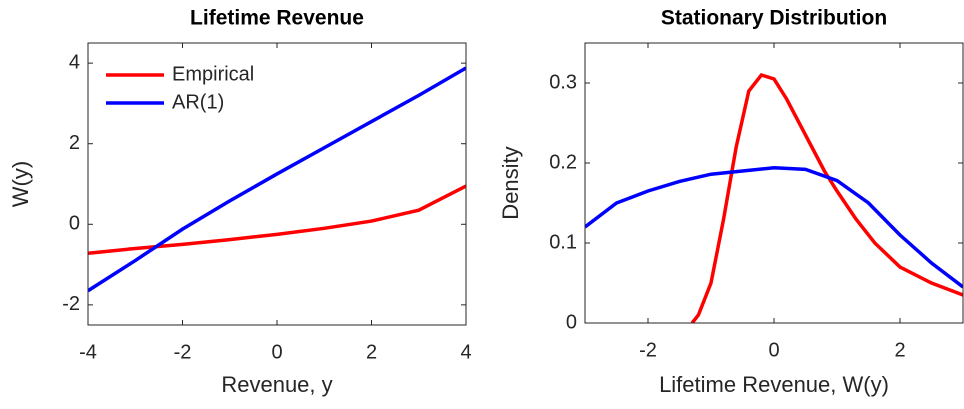 Image resolution: width=964 pixels, height=409 pixels. Describe the element at coordinates (510, 182) in the screenshot. I see `y-axis-title: Density` at that location.